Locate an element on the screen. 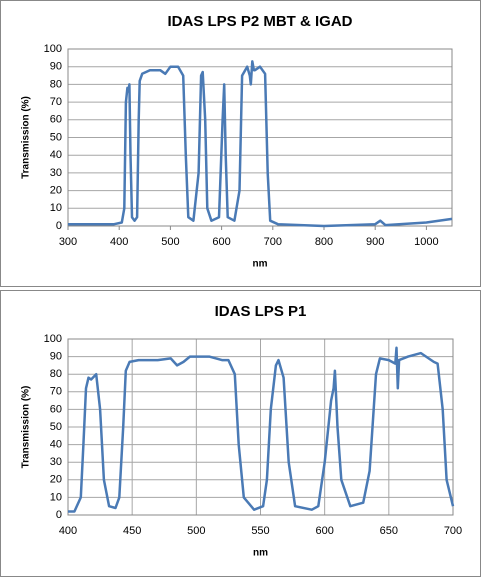  x-tick-label: 800 is located at coordinates (324, 242).